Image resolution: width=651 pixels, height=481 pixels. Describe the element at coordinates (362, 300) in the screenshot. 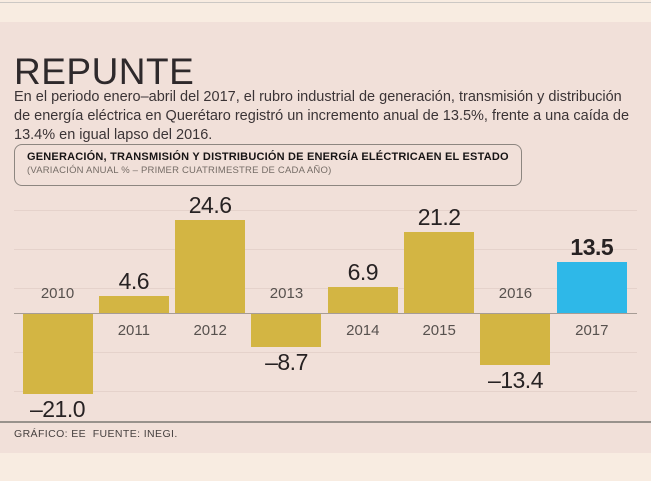

I see `bar-2014` at that location.